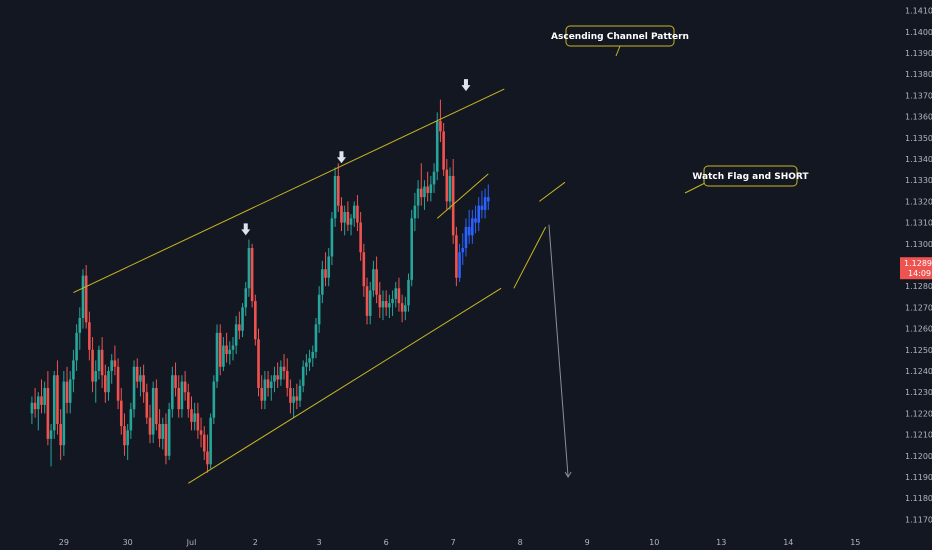 This screenshot has width=932, height=550. Describe the element at coordinates (552, 191) in the screenshot. I see `flag-upper-line` at that location.